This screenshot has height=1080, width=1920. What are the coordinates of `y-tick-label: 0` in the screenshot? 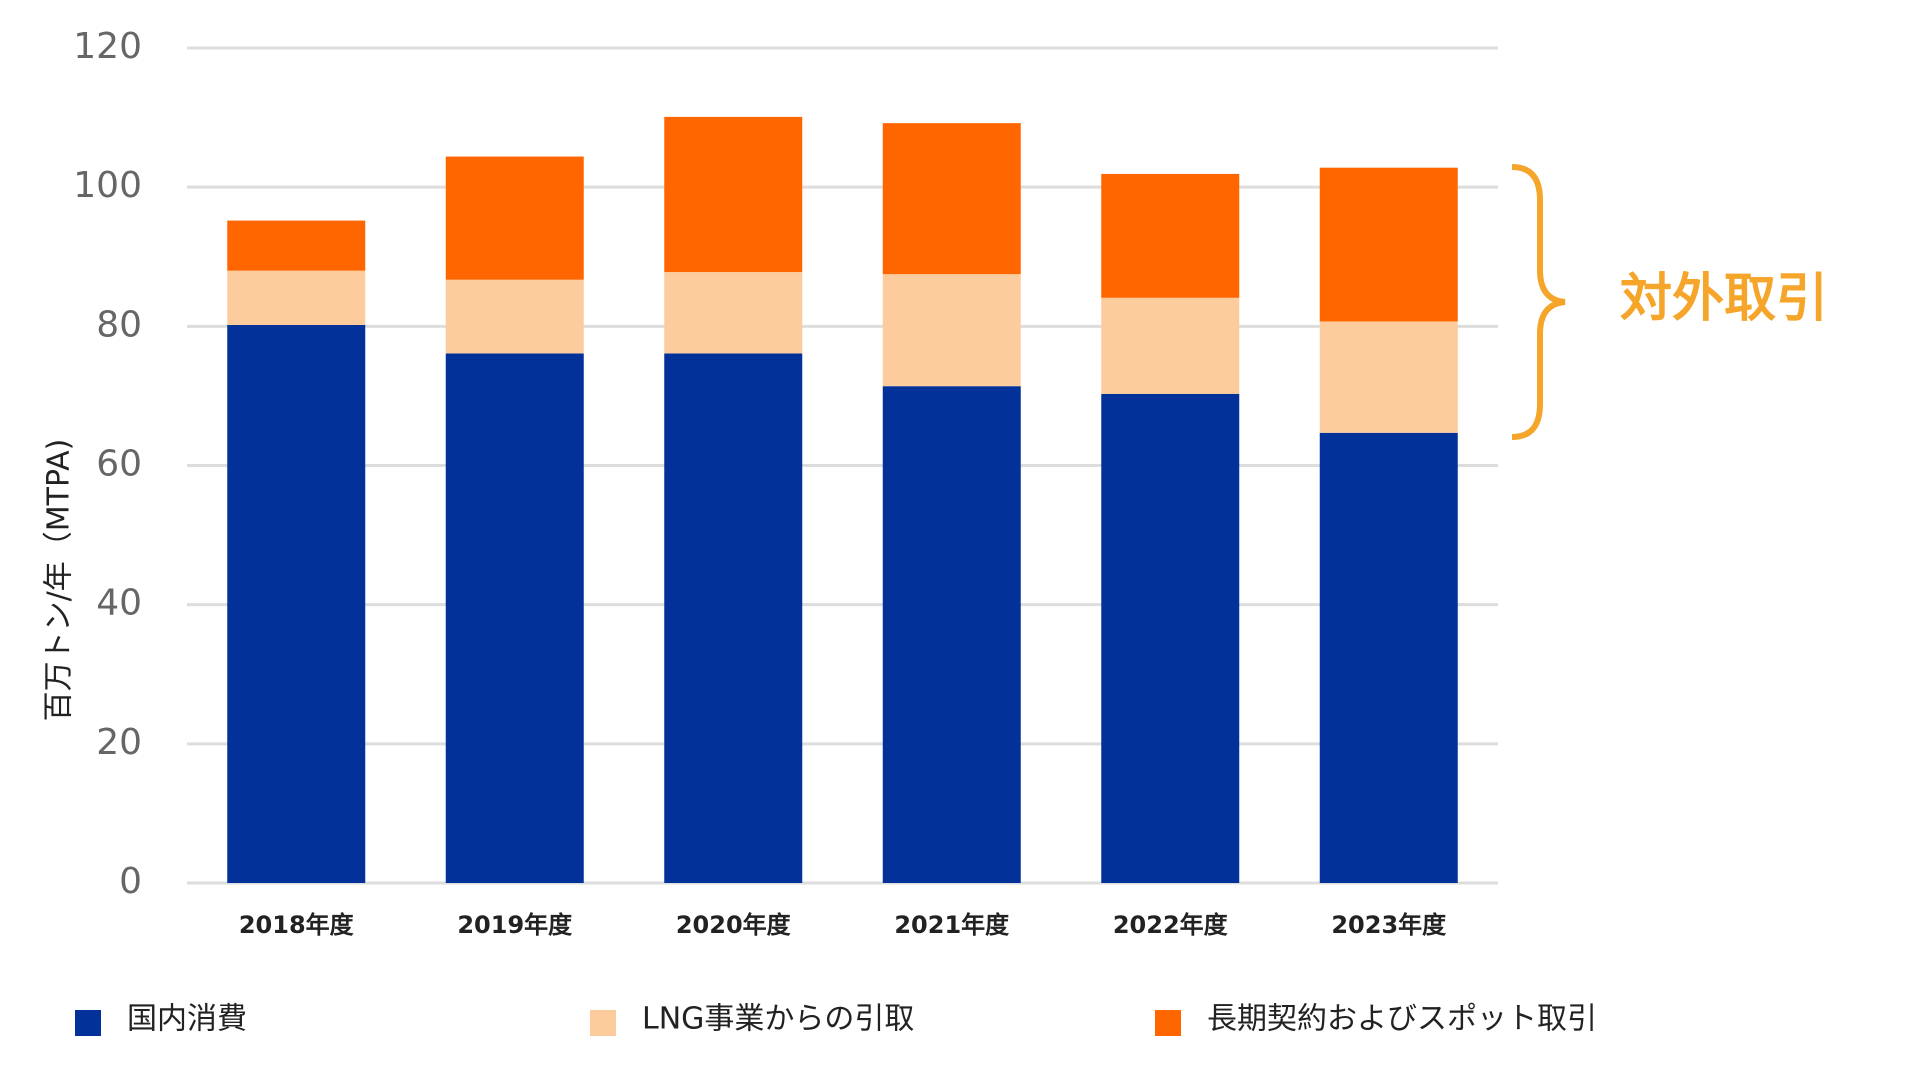 It's located at (130, 881).